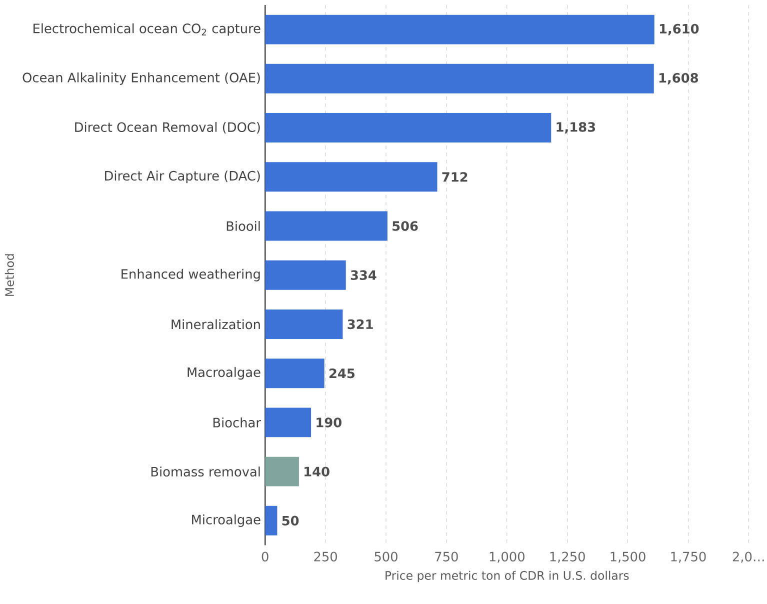  I want to click on data-label: 1,608, so click(678, 79).